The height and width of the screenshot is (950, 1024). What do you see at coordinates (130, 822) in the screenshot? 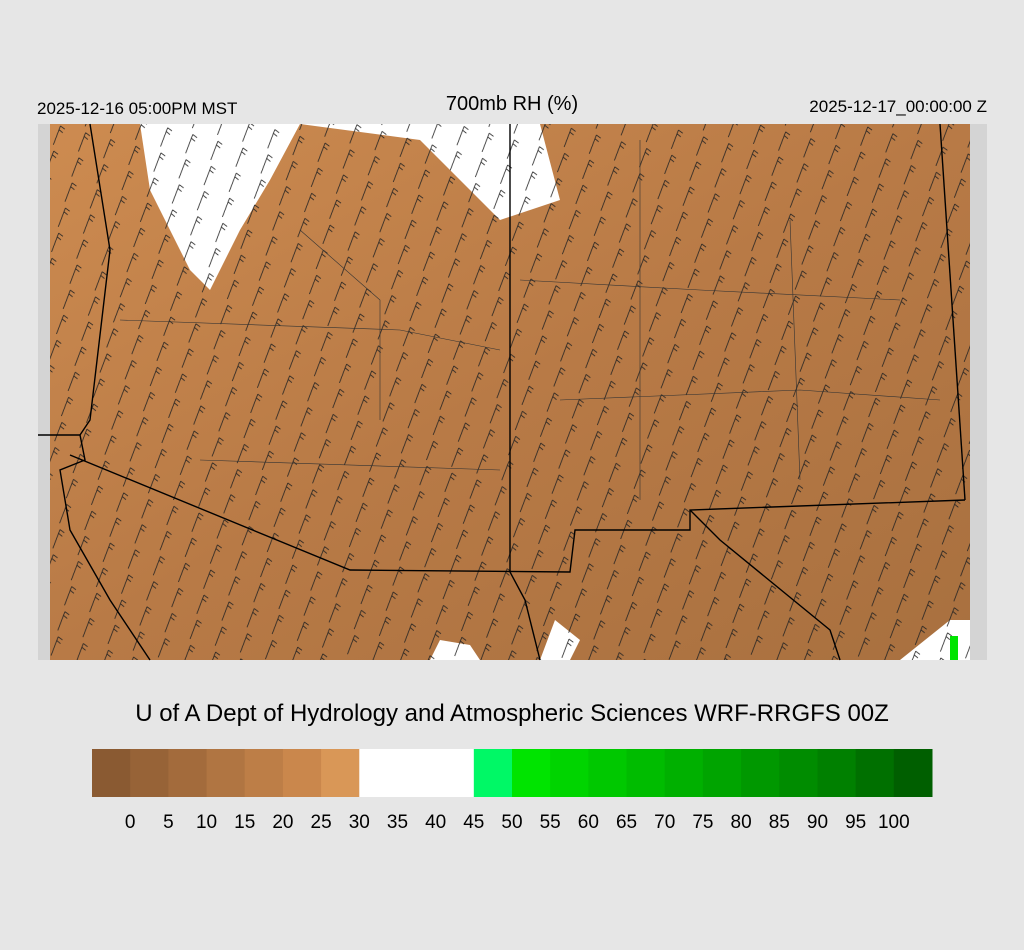
I see `colorbar-tick-label: 0` at bounding box center [130, 822].